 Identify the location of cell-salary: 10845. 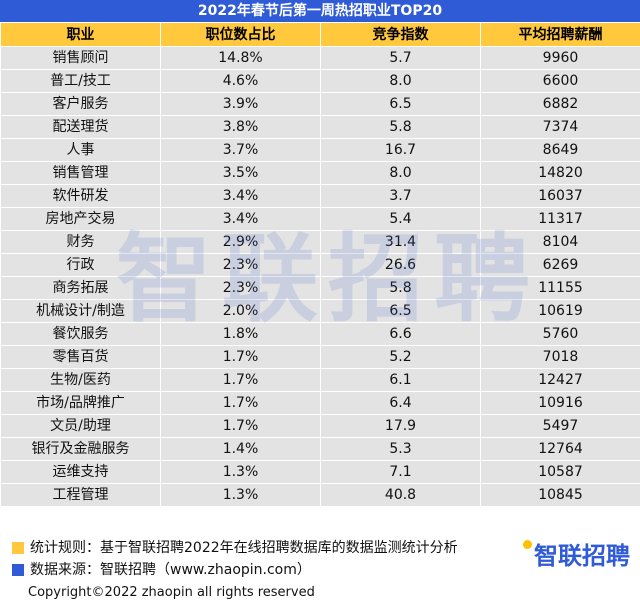
(560, 495).